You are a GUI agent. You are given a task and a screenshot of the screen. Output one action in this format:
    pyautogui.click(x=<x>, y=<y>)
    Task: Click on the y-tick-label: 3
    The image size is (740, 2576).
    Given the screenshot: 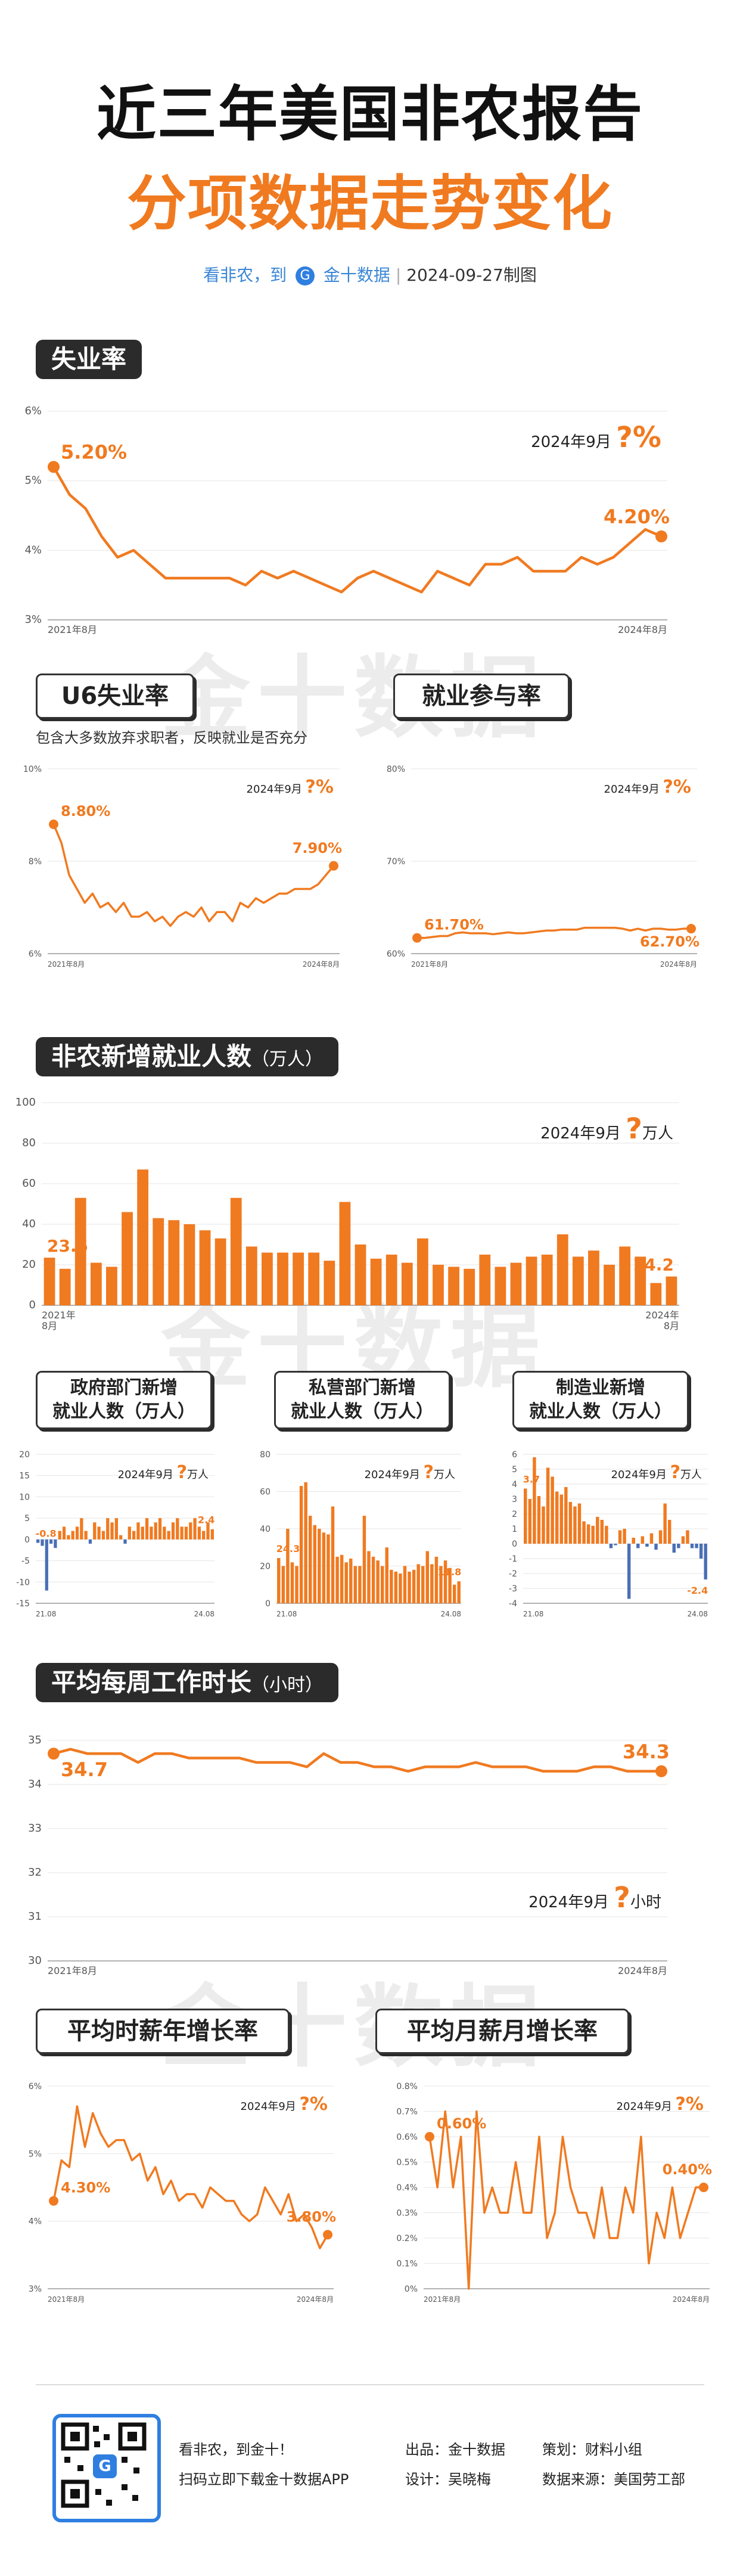 What is the action you would take?
    pyautogui.click(x=514, y=1500)
    